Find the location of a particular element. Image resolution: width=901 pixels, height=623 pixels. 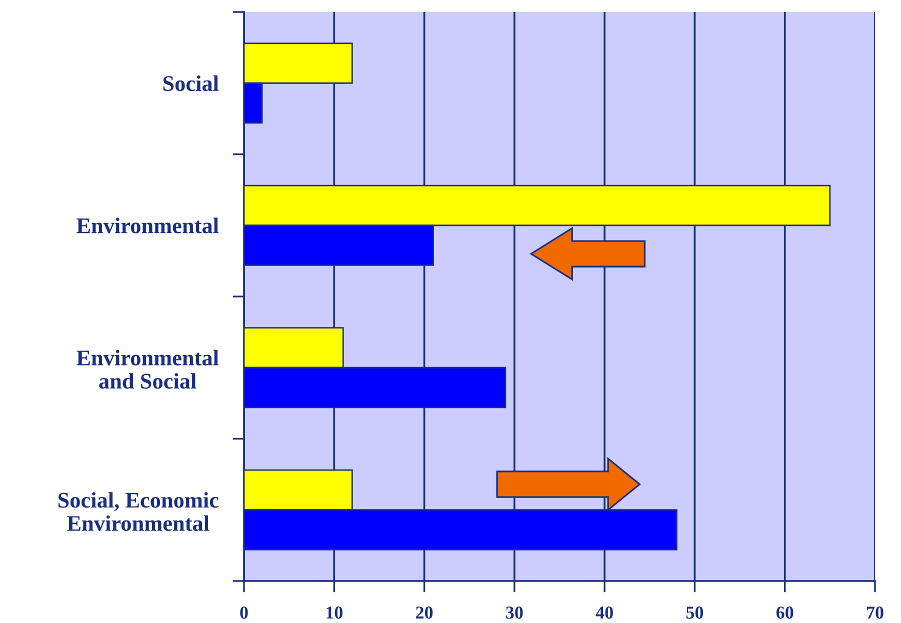

x-tick-label: 40 is located at coordinates (604, 612).